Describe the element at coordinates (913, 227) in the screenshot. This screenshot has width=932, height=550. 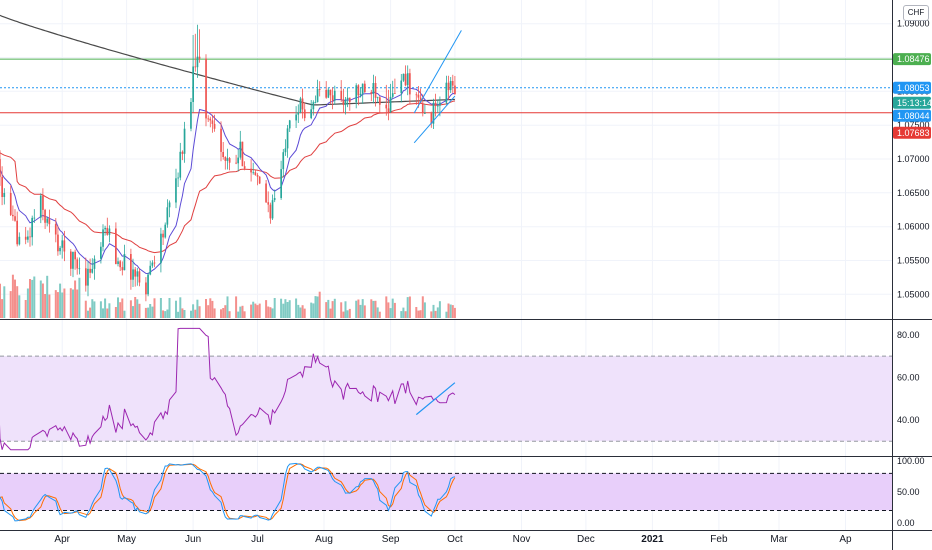
I see `price-axis-label: 1.06000` at that location.